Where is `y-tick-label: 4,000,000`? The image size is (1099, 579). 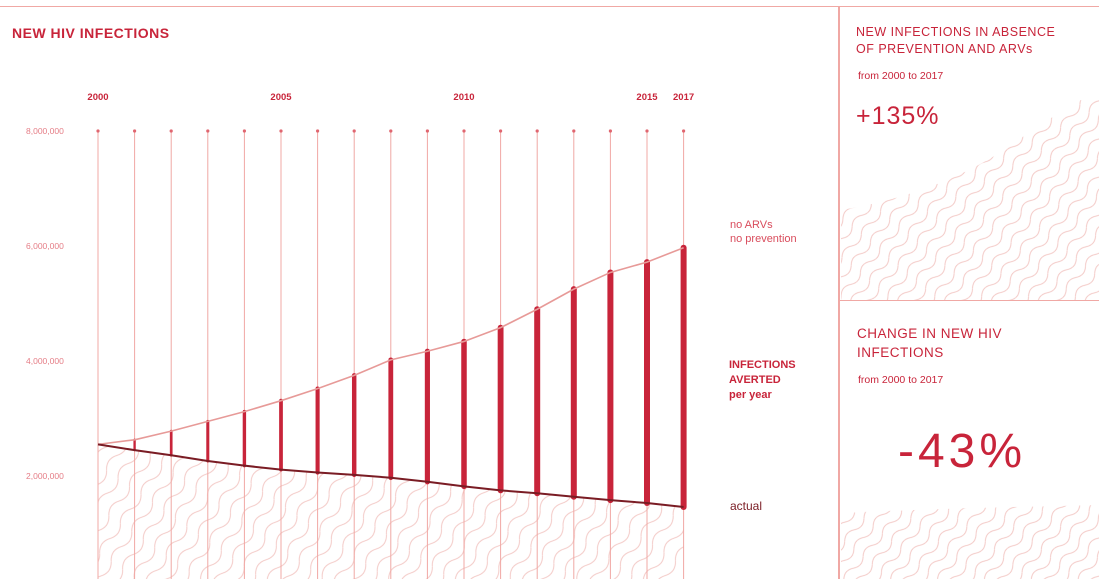 y-tick-label: 4,000,000 is located at coordinates (45, 361).